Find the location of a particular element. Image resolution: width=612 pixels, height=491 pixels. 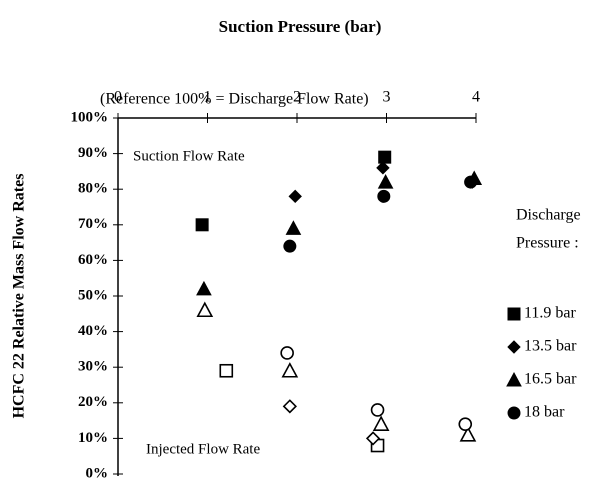

y-tick-label: 0% is located at coordinates (97, 473).